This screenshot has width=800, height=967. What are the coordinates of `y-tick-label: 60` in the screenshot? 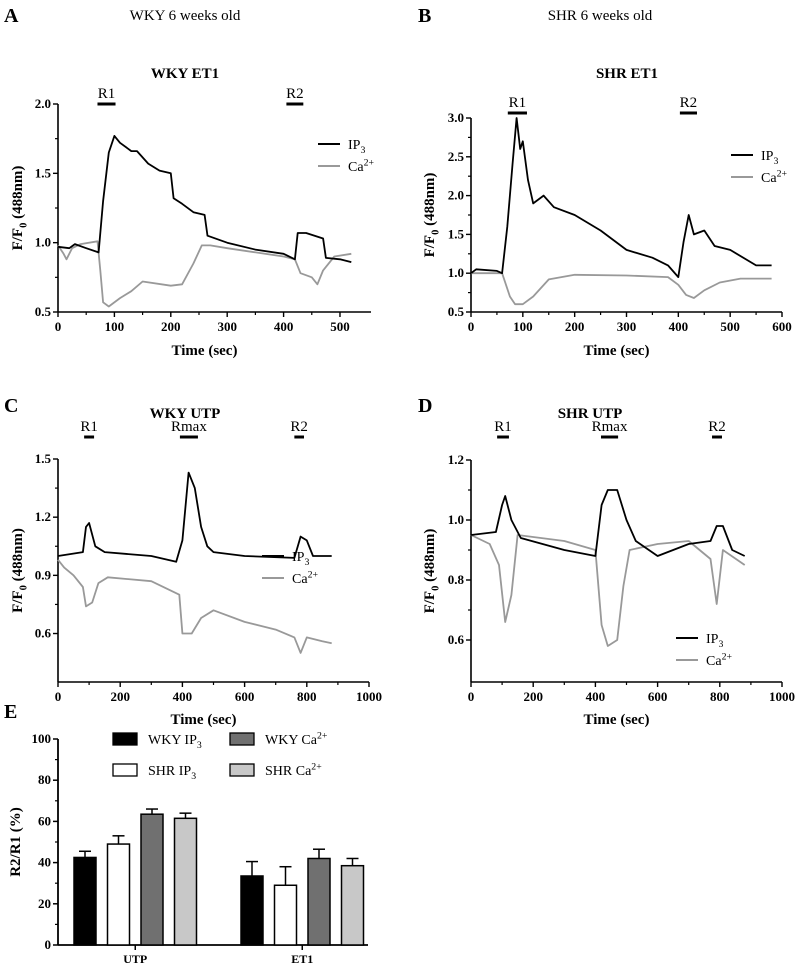 It's located at (44, 820).